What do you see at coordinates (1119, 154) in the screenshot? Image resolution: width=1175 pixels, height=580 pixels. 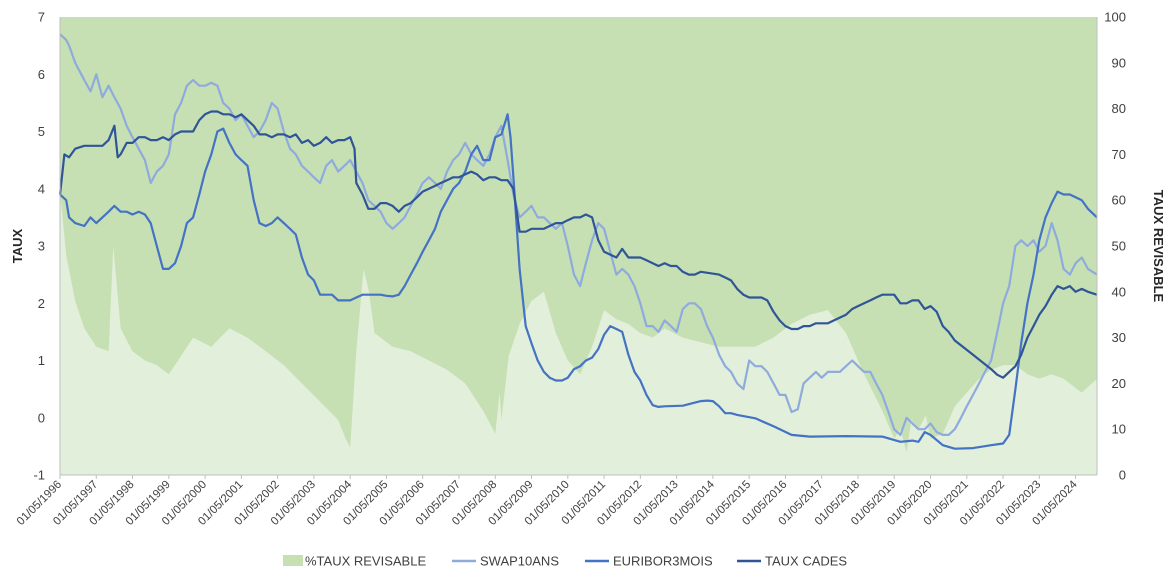 I see `y-tick-label-right: 70` at bounding box center [1119, 154].